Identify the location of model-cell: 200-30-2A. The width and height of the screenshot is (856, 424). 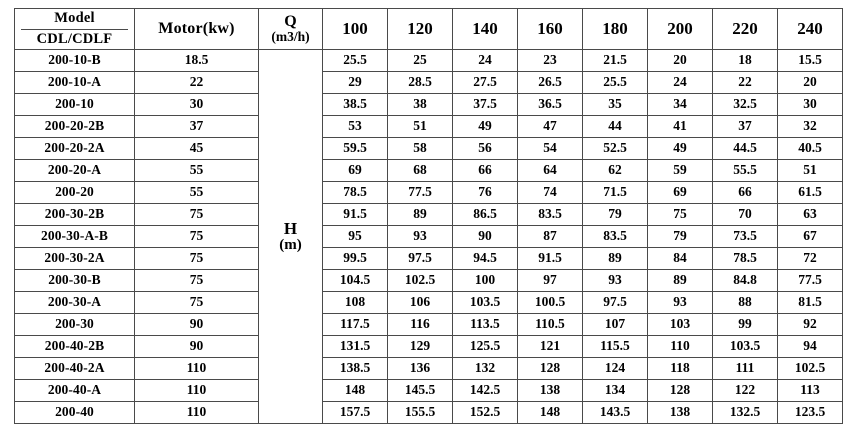
(74, 258).